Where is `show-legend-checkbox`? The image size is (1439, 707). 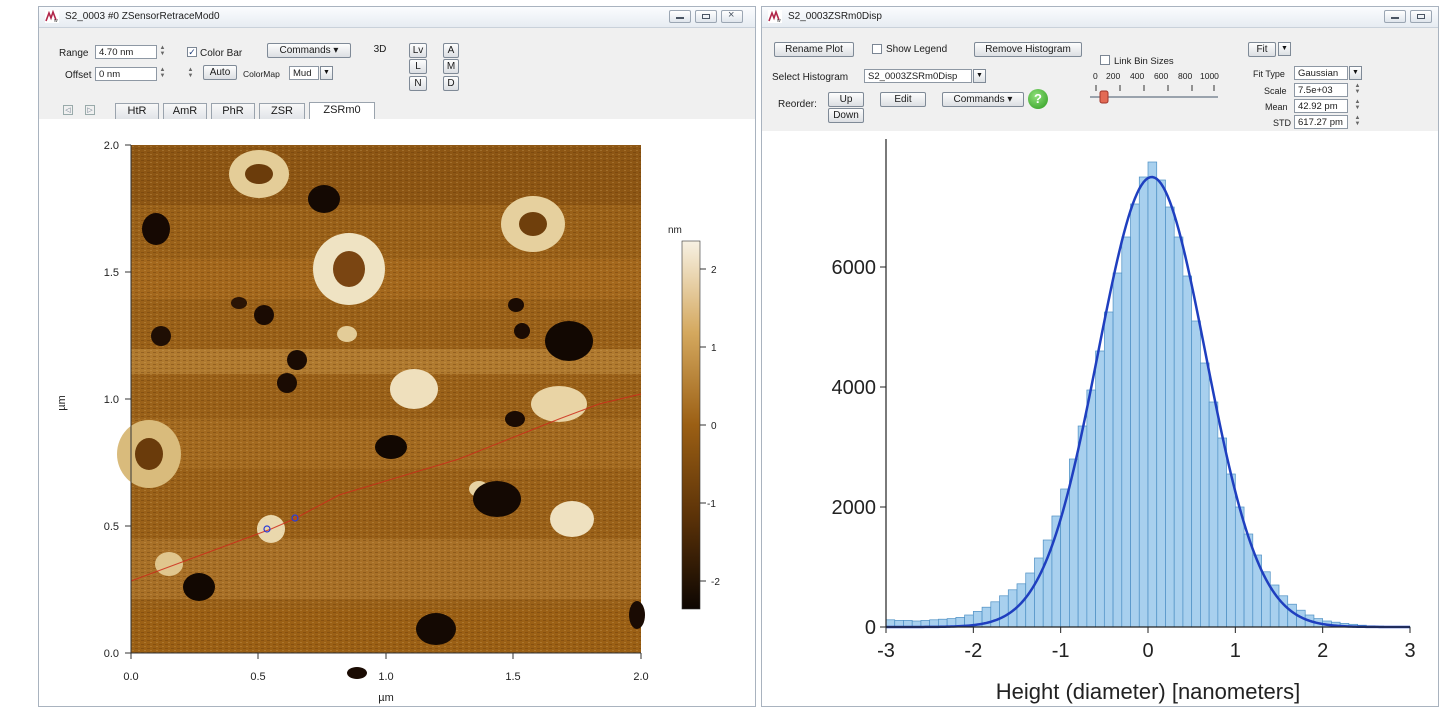 show-legend-checkbox is located at coordinates (877, 49).